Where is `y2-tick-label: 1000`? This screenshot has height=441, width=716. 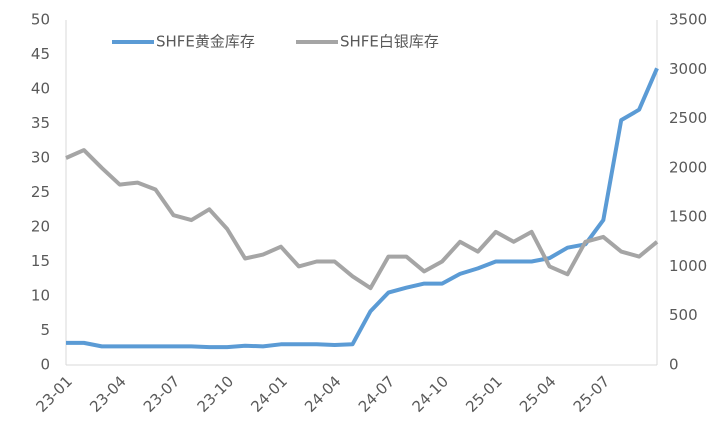
y2-tick-label: 1000 is located at coordinates (688, 266).